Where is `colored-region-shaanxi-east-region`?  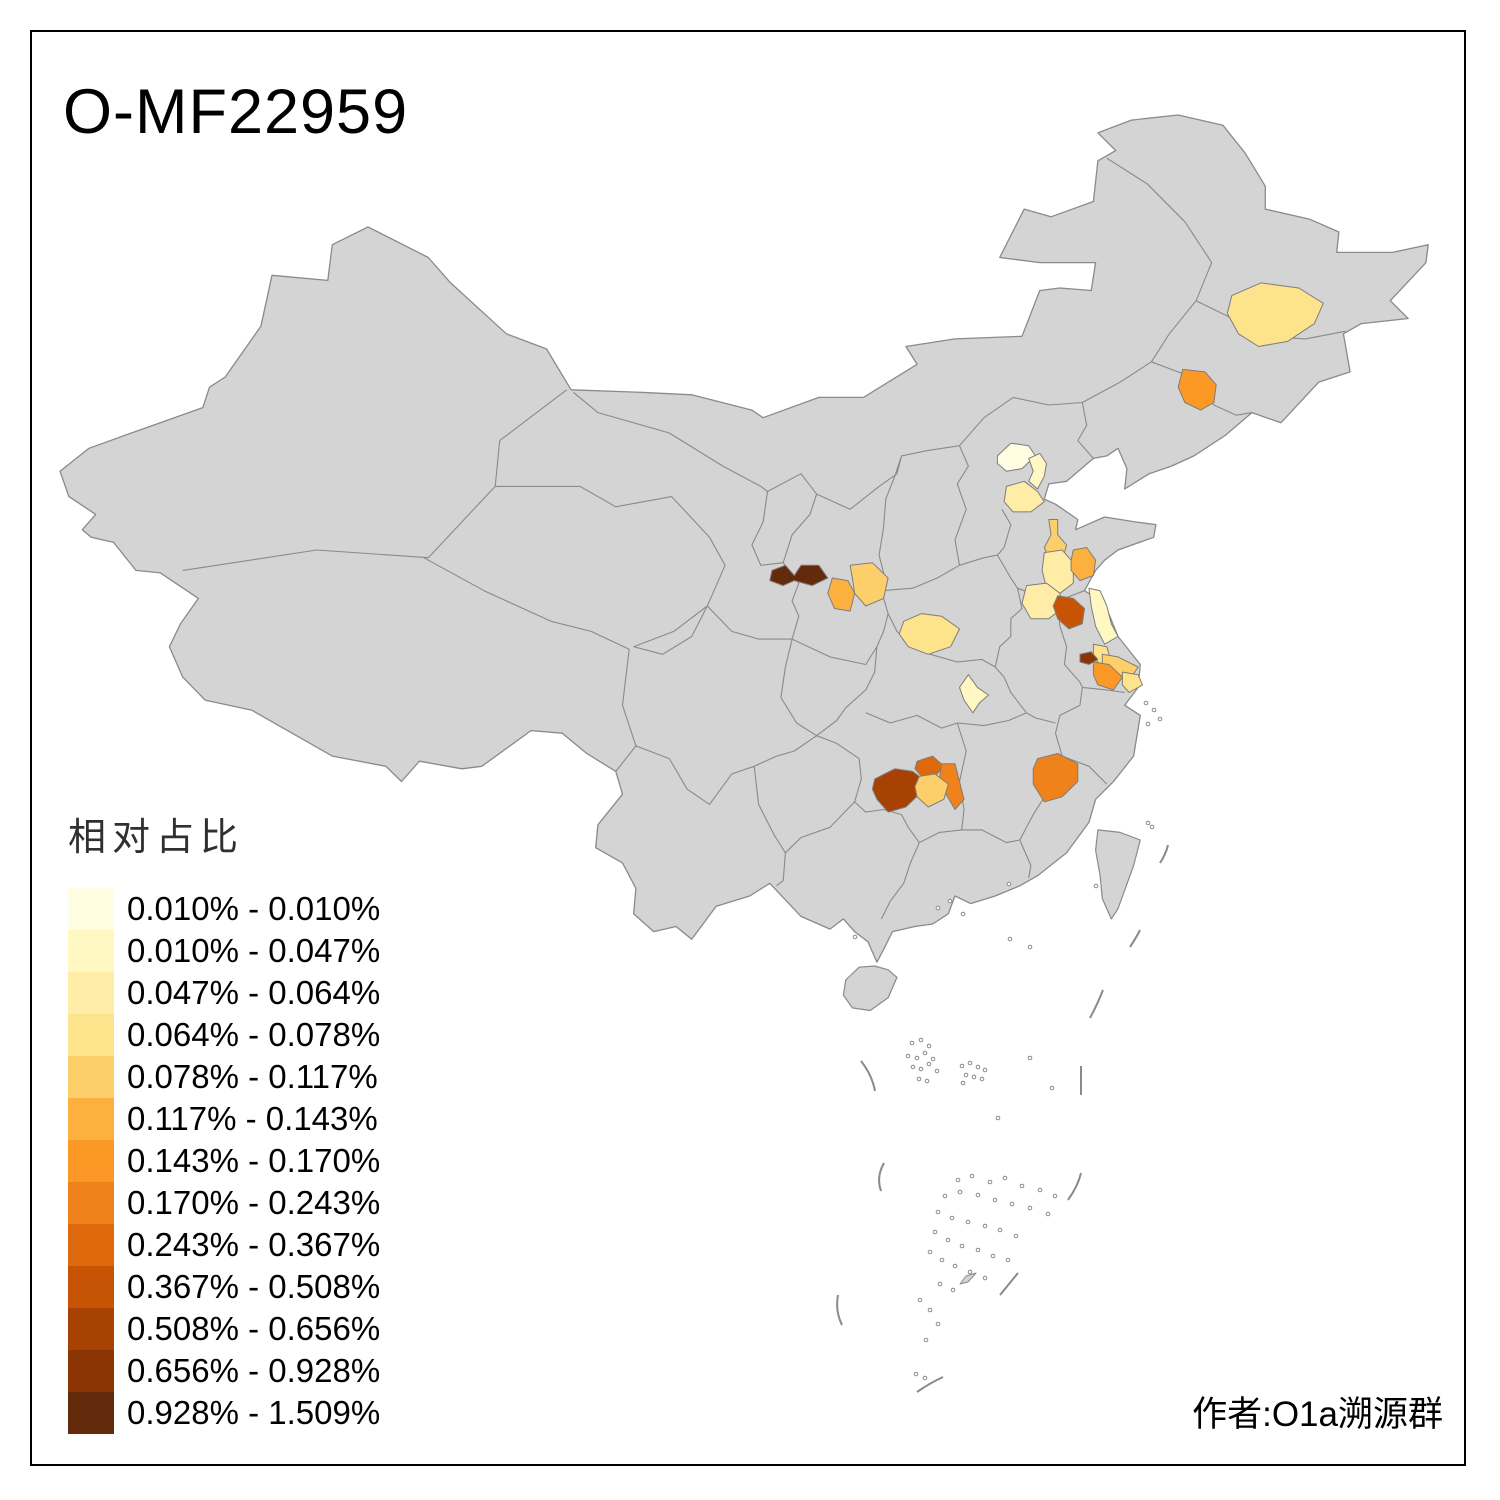
colored-region-shaanxi-east-region is located at coordinates (869, 584).